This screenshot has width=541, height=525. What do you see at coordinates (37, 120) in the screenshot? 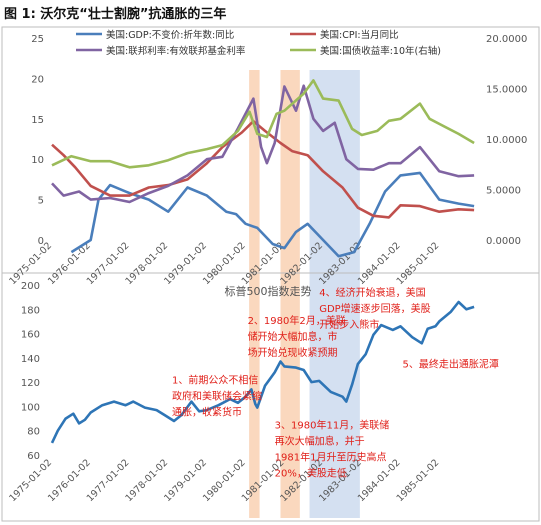
I see `top-left-y-tick: 15` at bounding box center [37, 120].